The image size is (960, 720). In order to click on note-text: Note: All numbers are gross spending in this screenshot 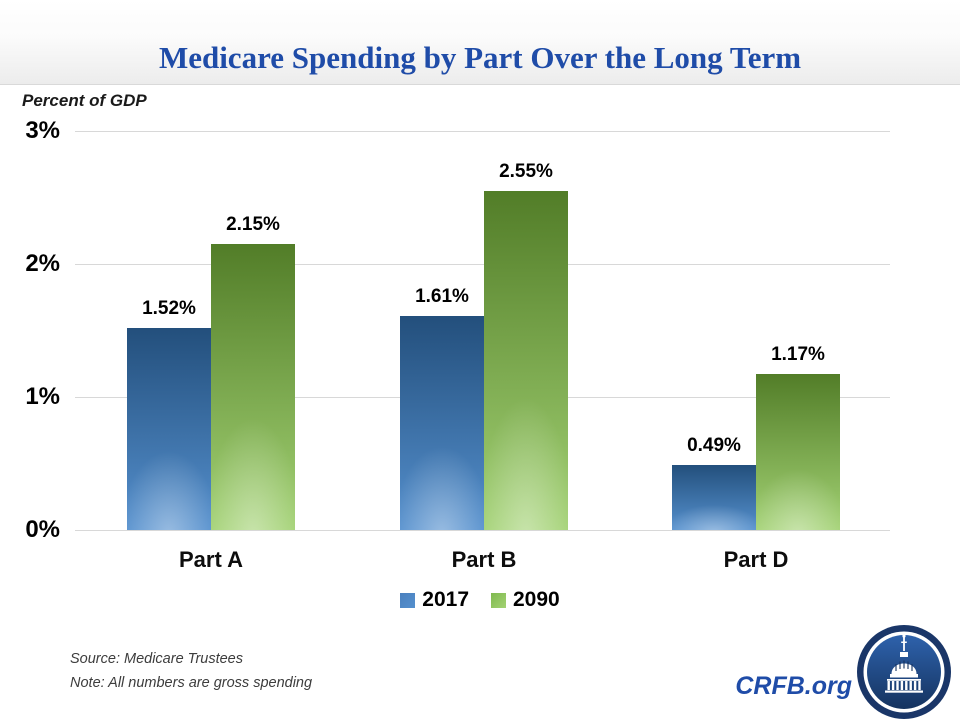, I will do `click(191, 683)`.